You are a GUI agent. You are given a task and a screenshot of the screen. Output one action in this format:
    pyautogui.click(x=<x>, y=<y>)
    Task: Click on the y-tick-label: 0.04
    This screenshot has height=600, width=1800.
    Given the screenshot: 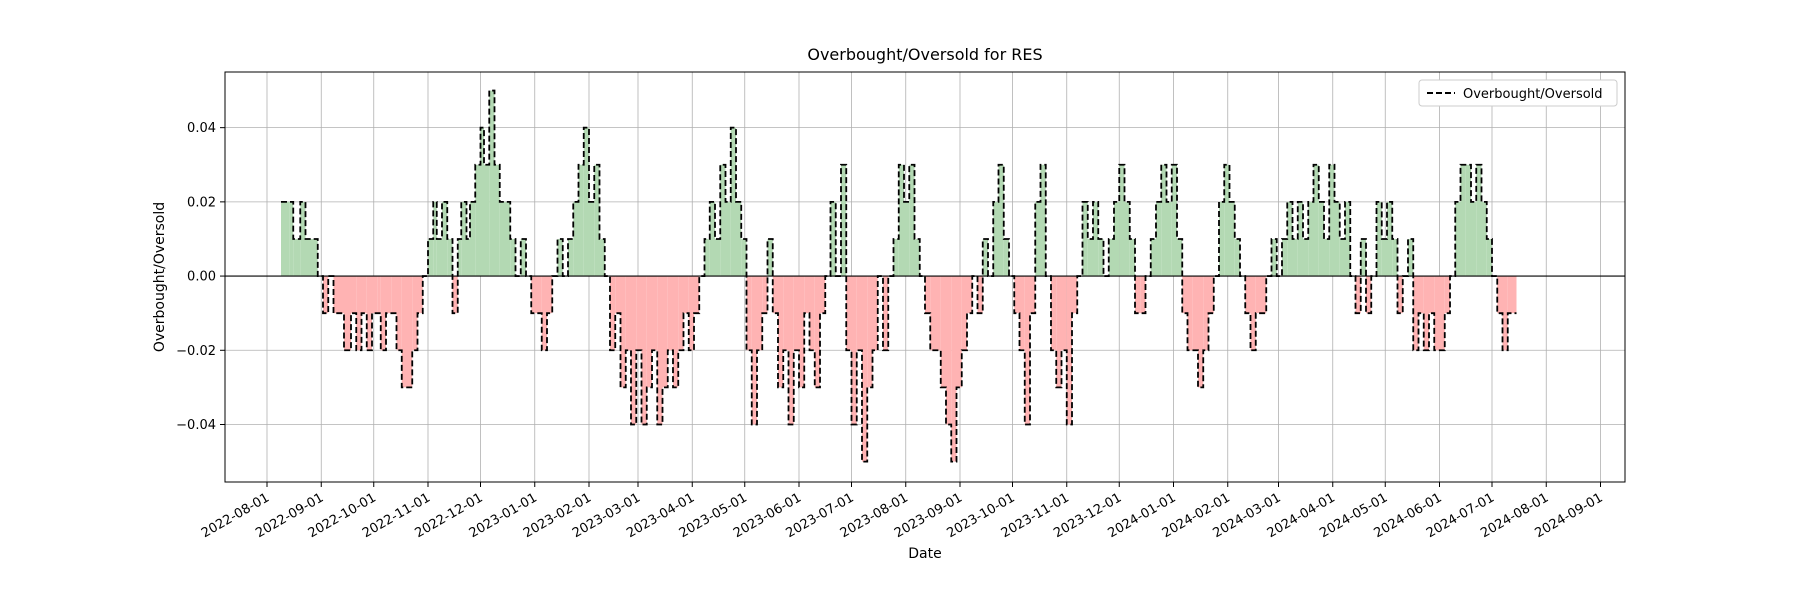 What is the action you would take?
    pyautogui.click(x=201, y=128)
    